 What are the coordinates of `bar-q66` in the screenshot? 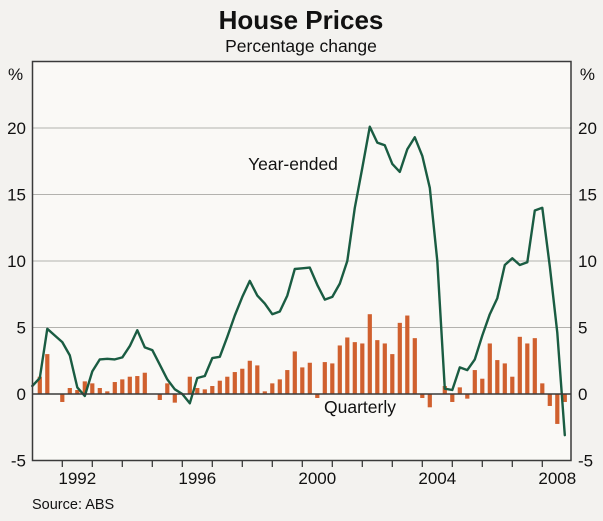 It's located at (527, 368).